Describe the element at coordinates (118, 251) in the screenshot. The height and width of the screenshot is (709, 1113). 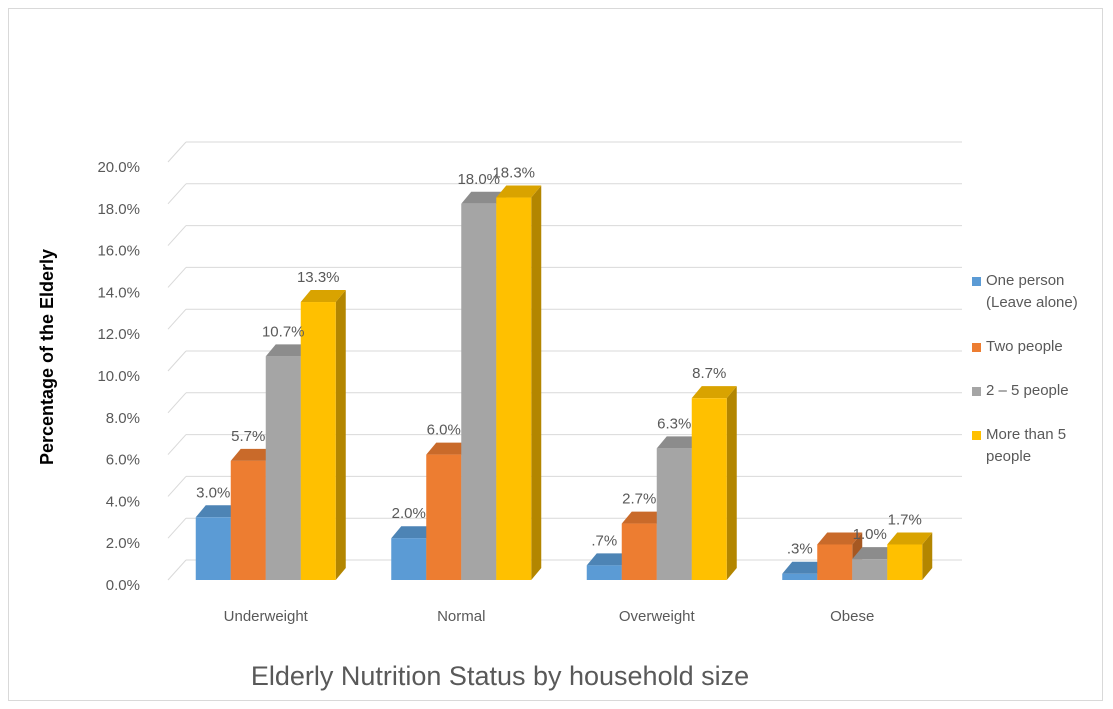
I see `y-tick-label: 16.0%` at that location.